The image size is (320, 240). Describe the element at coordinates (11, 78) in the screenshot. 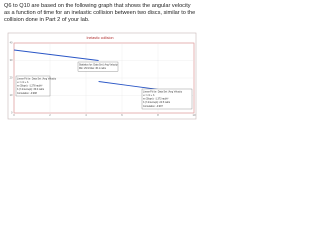

I see `y-tick-label: 20` at that location.